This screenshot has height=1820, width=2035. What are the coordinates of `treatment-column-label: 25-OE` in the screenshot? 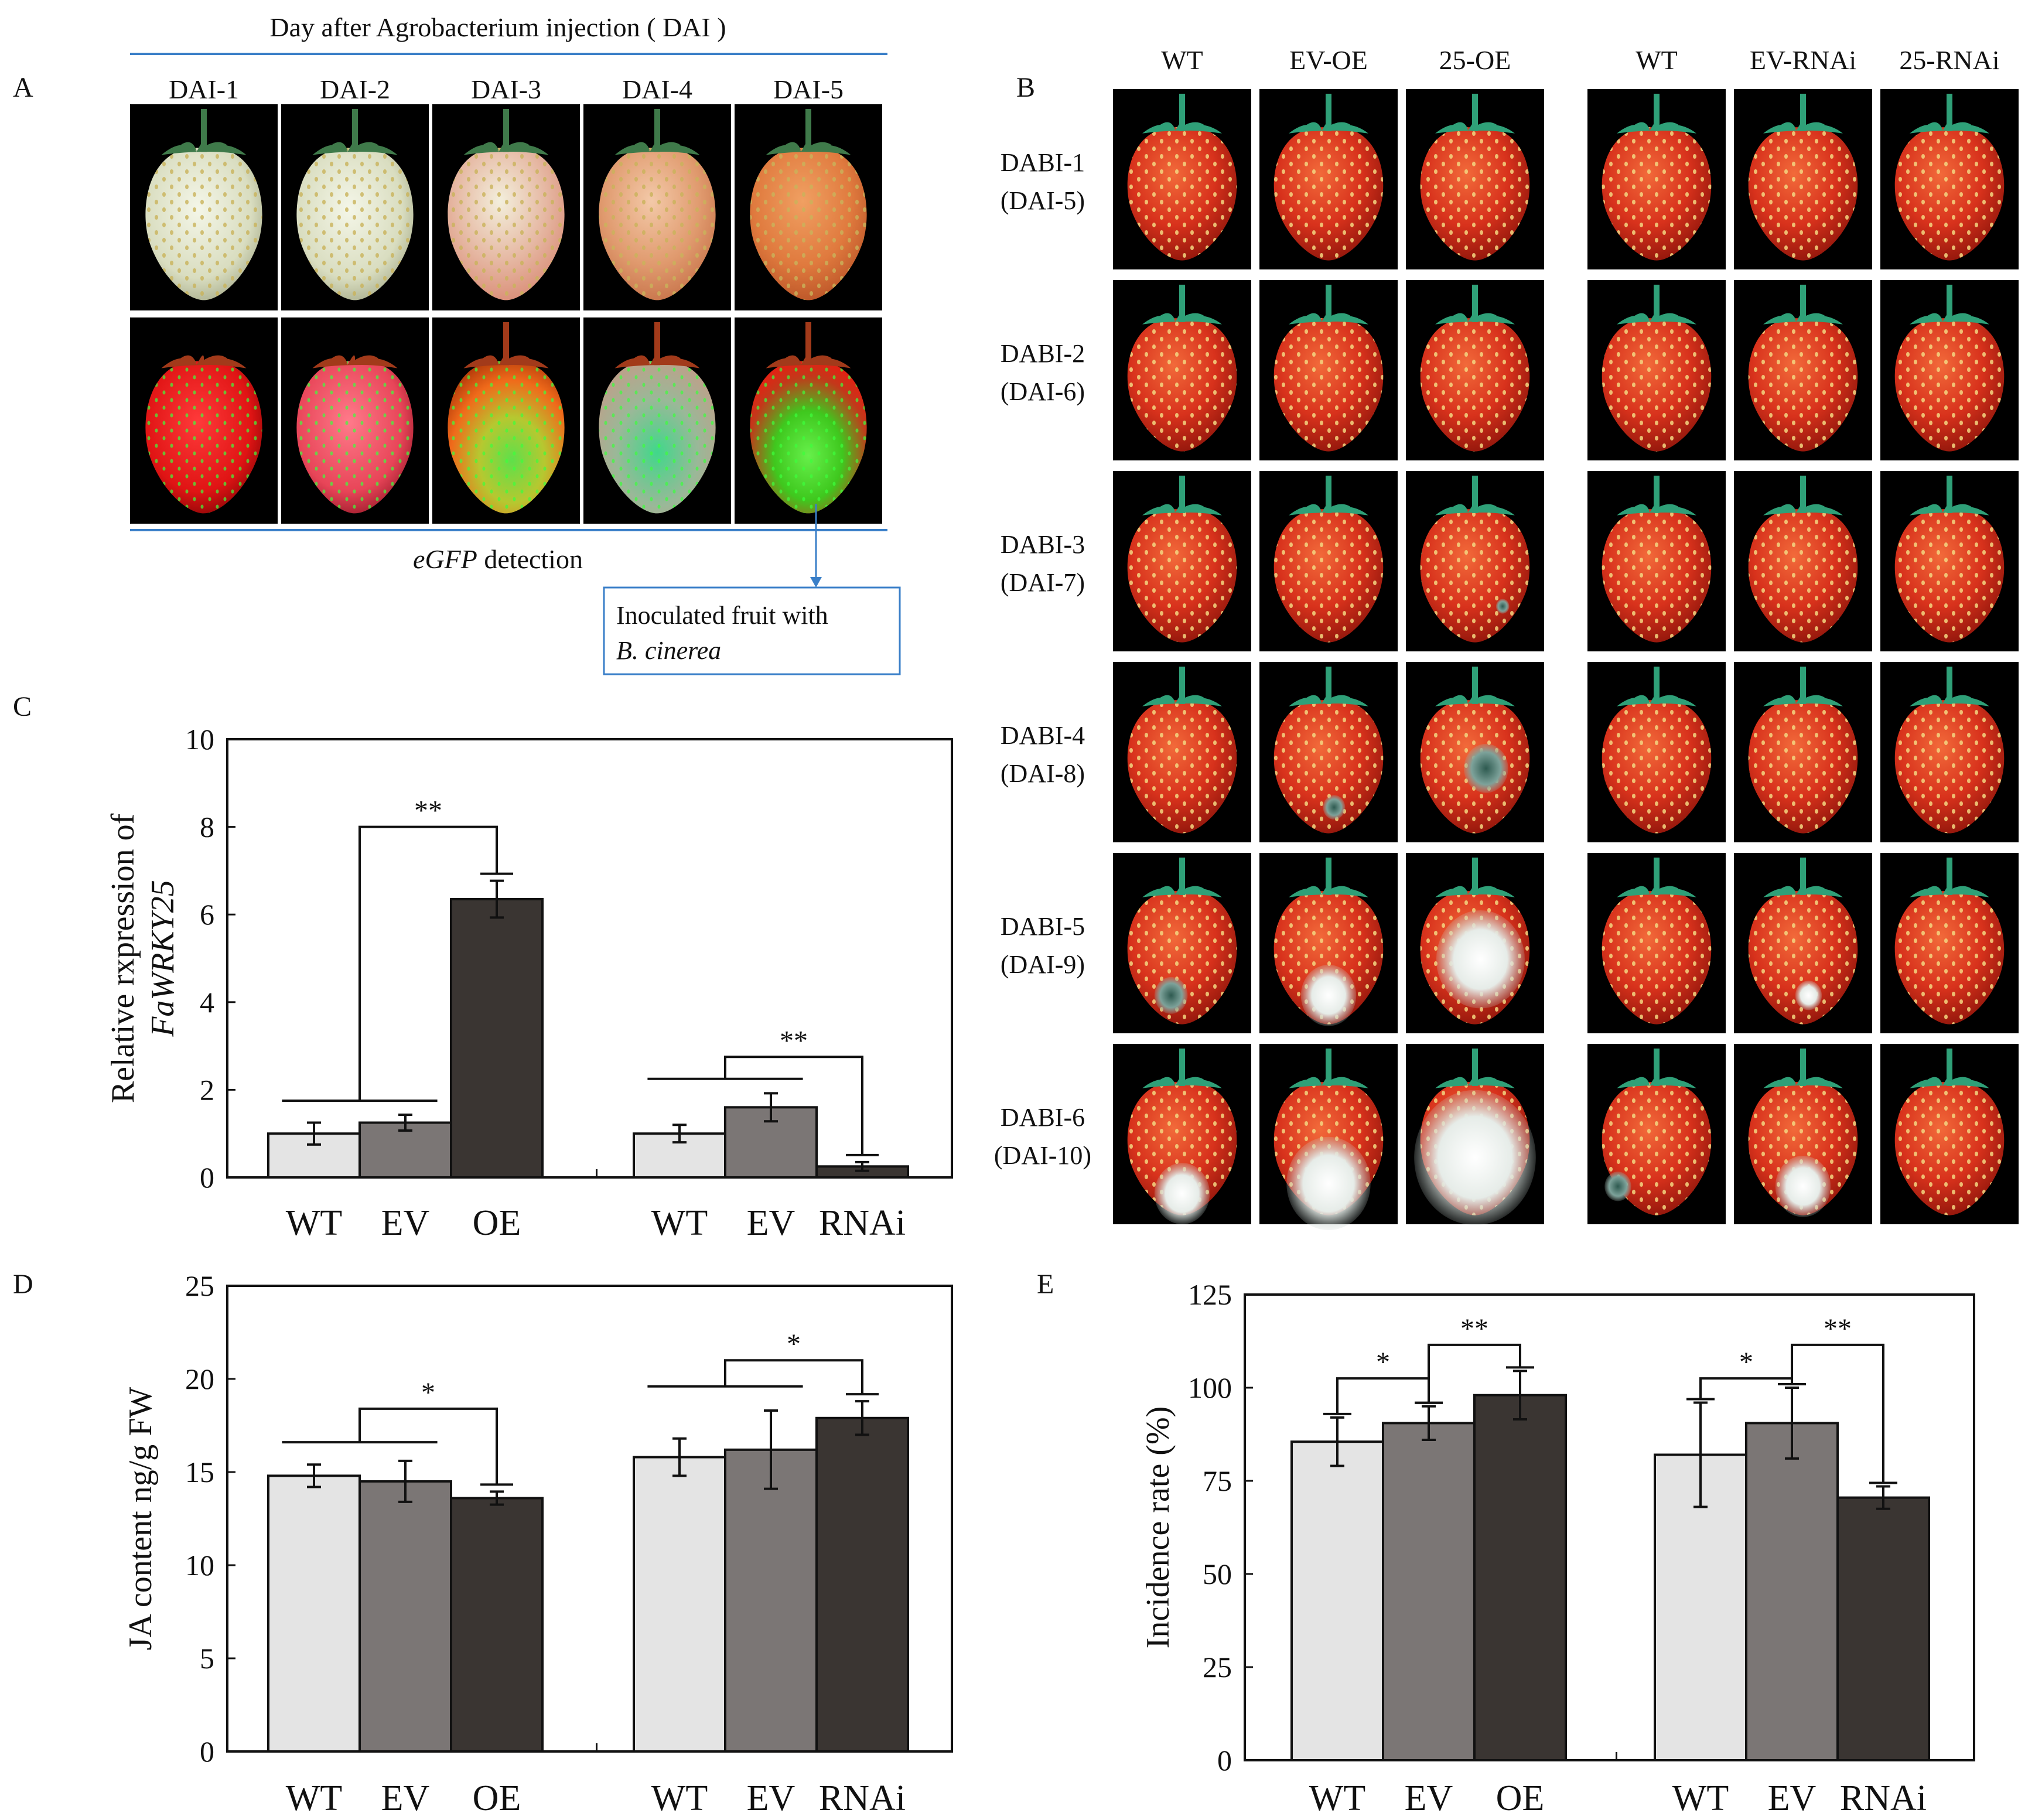 It's located at (1475, 60).